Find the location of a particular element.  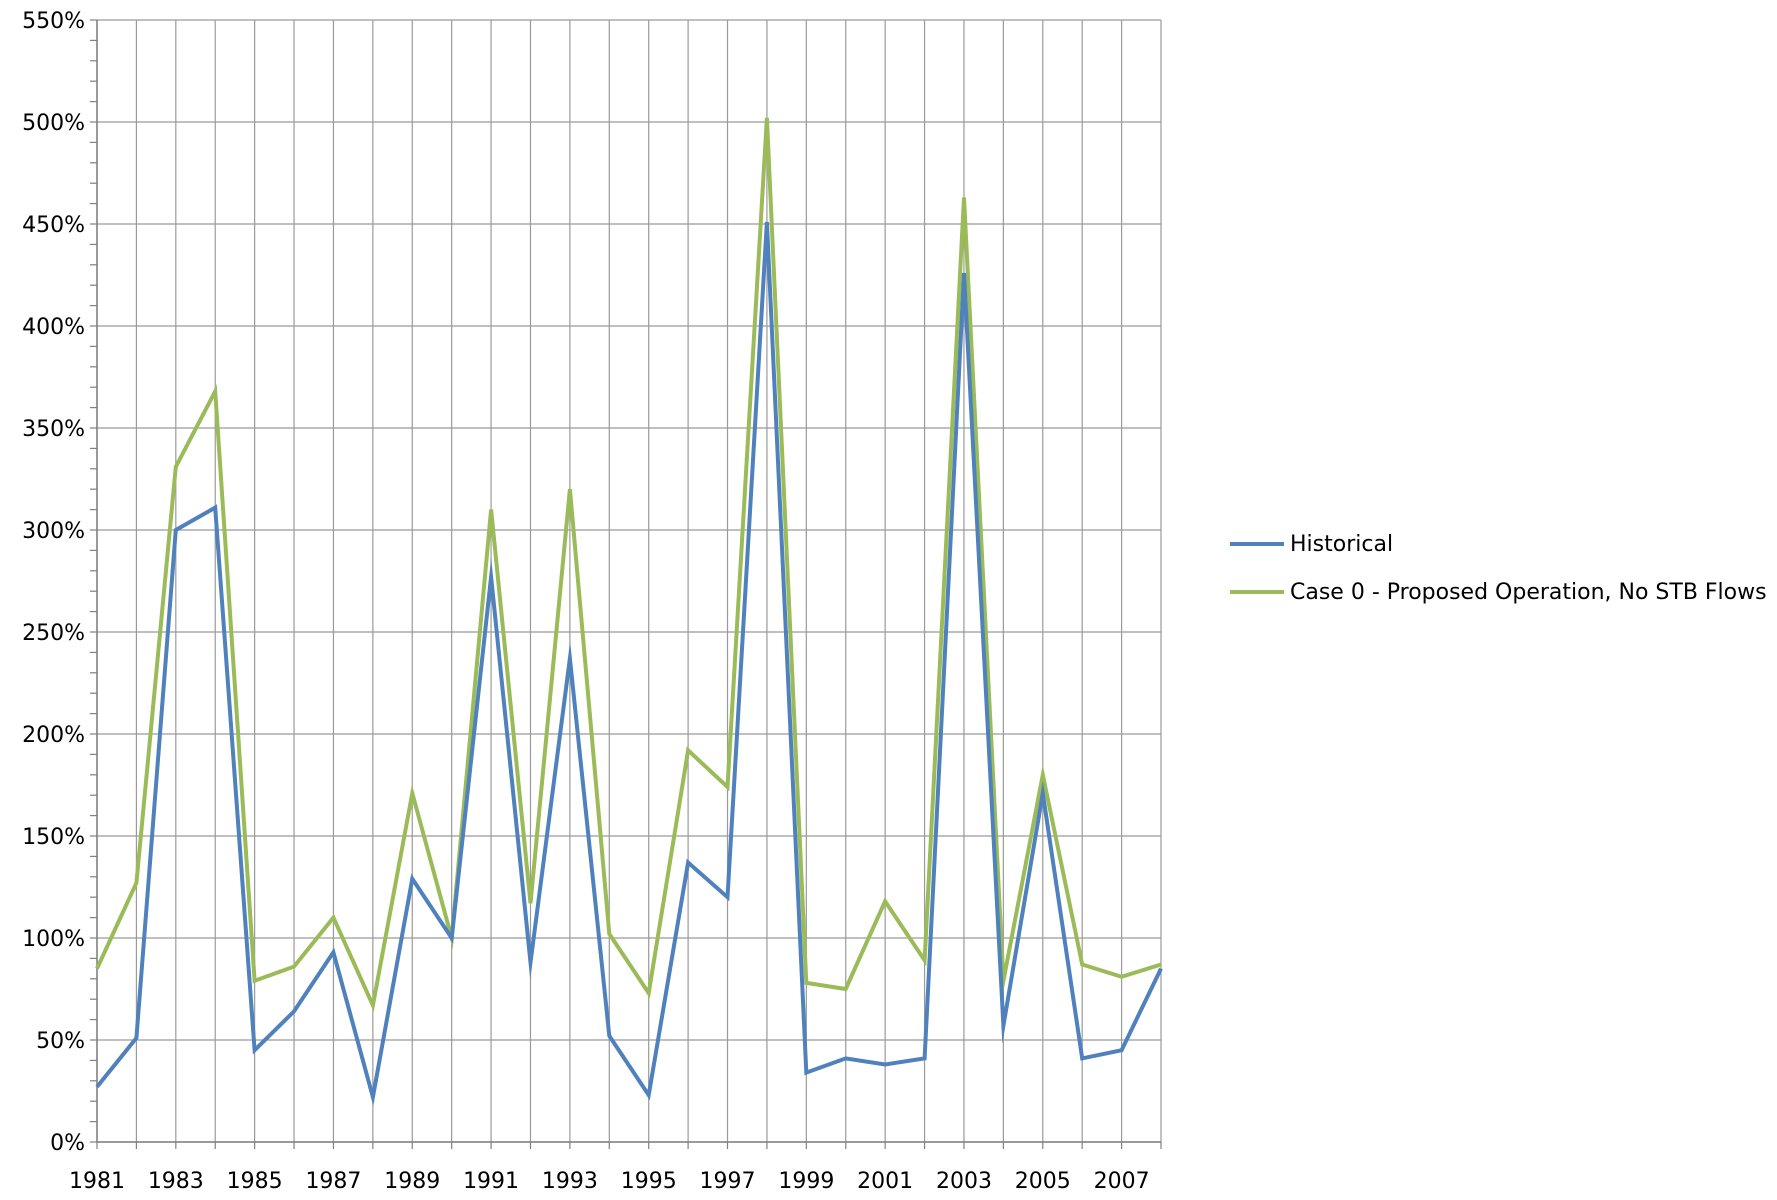

y-tick-label: 0% is located at coordinates (67, 1143).